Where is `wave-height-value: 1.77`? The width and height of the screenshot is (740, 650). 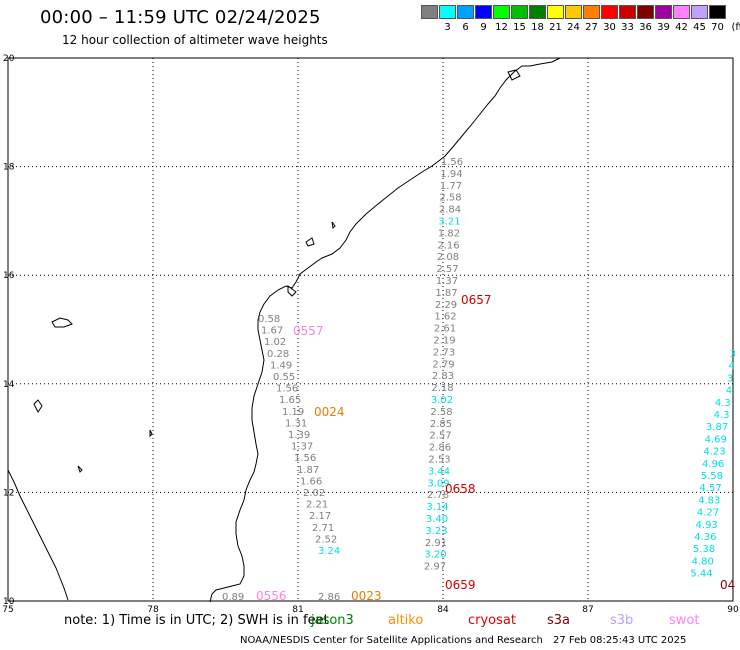
wave-height-value: 1.77 is located at coordinates (451, 186).